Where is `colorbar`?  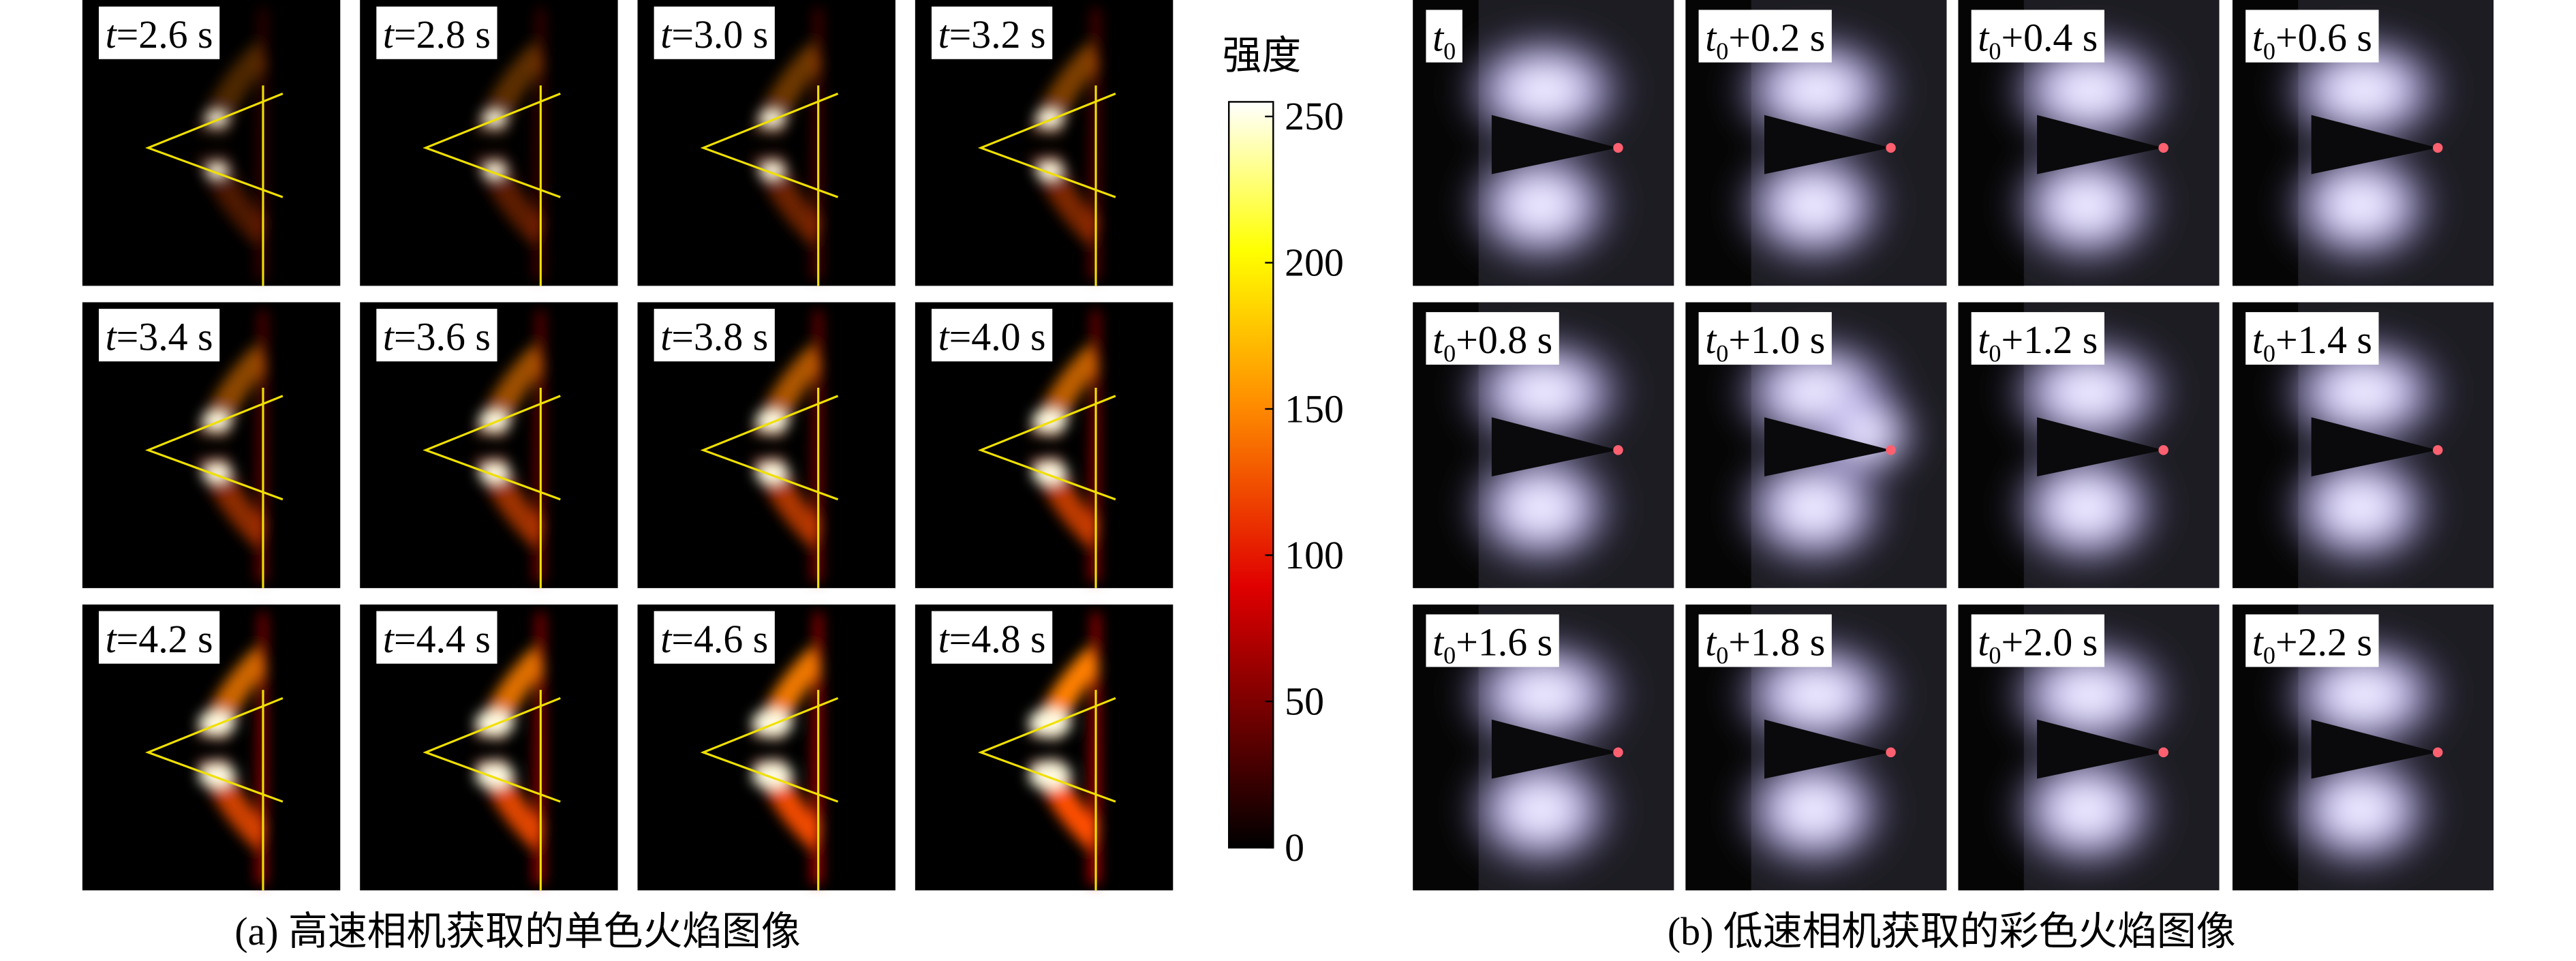 colorbar is located at coordinates (1251, 475).